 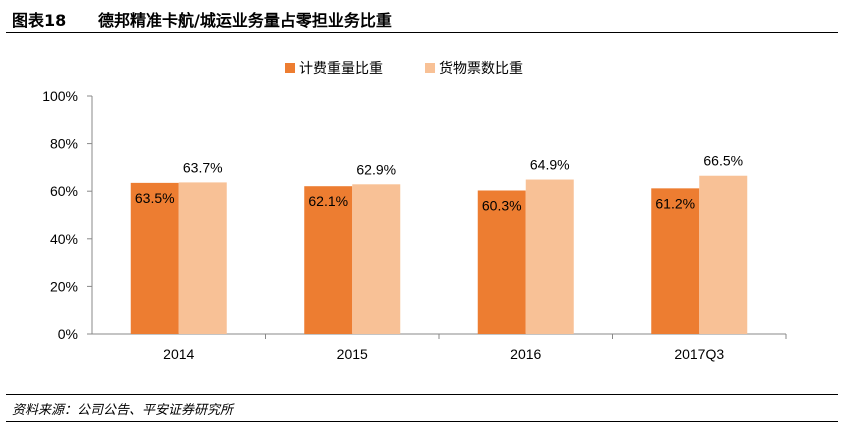 What do you see at coordinates (481, 68) in the screenshot?
I see `legend-label: 货物票数比重` at bounding box center [481, 68].